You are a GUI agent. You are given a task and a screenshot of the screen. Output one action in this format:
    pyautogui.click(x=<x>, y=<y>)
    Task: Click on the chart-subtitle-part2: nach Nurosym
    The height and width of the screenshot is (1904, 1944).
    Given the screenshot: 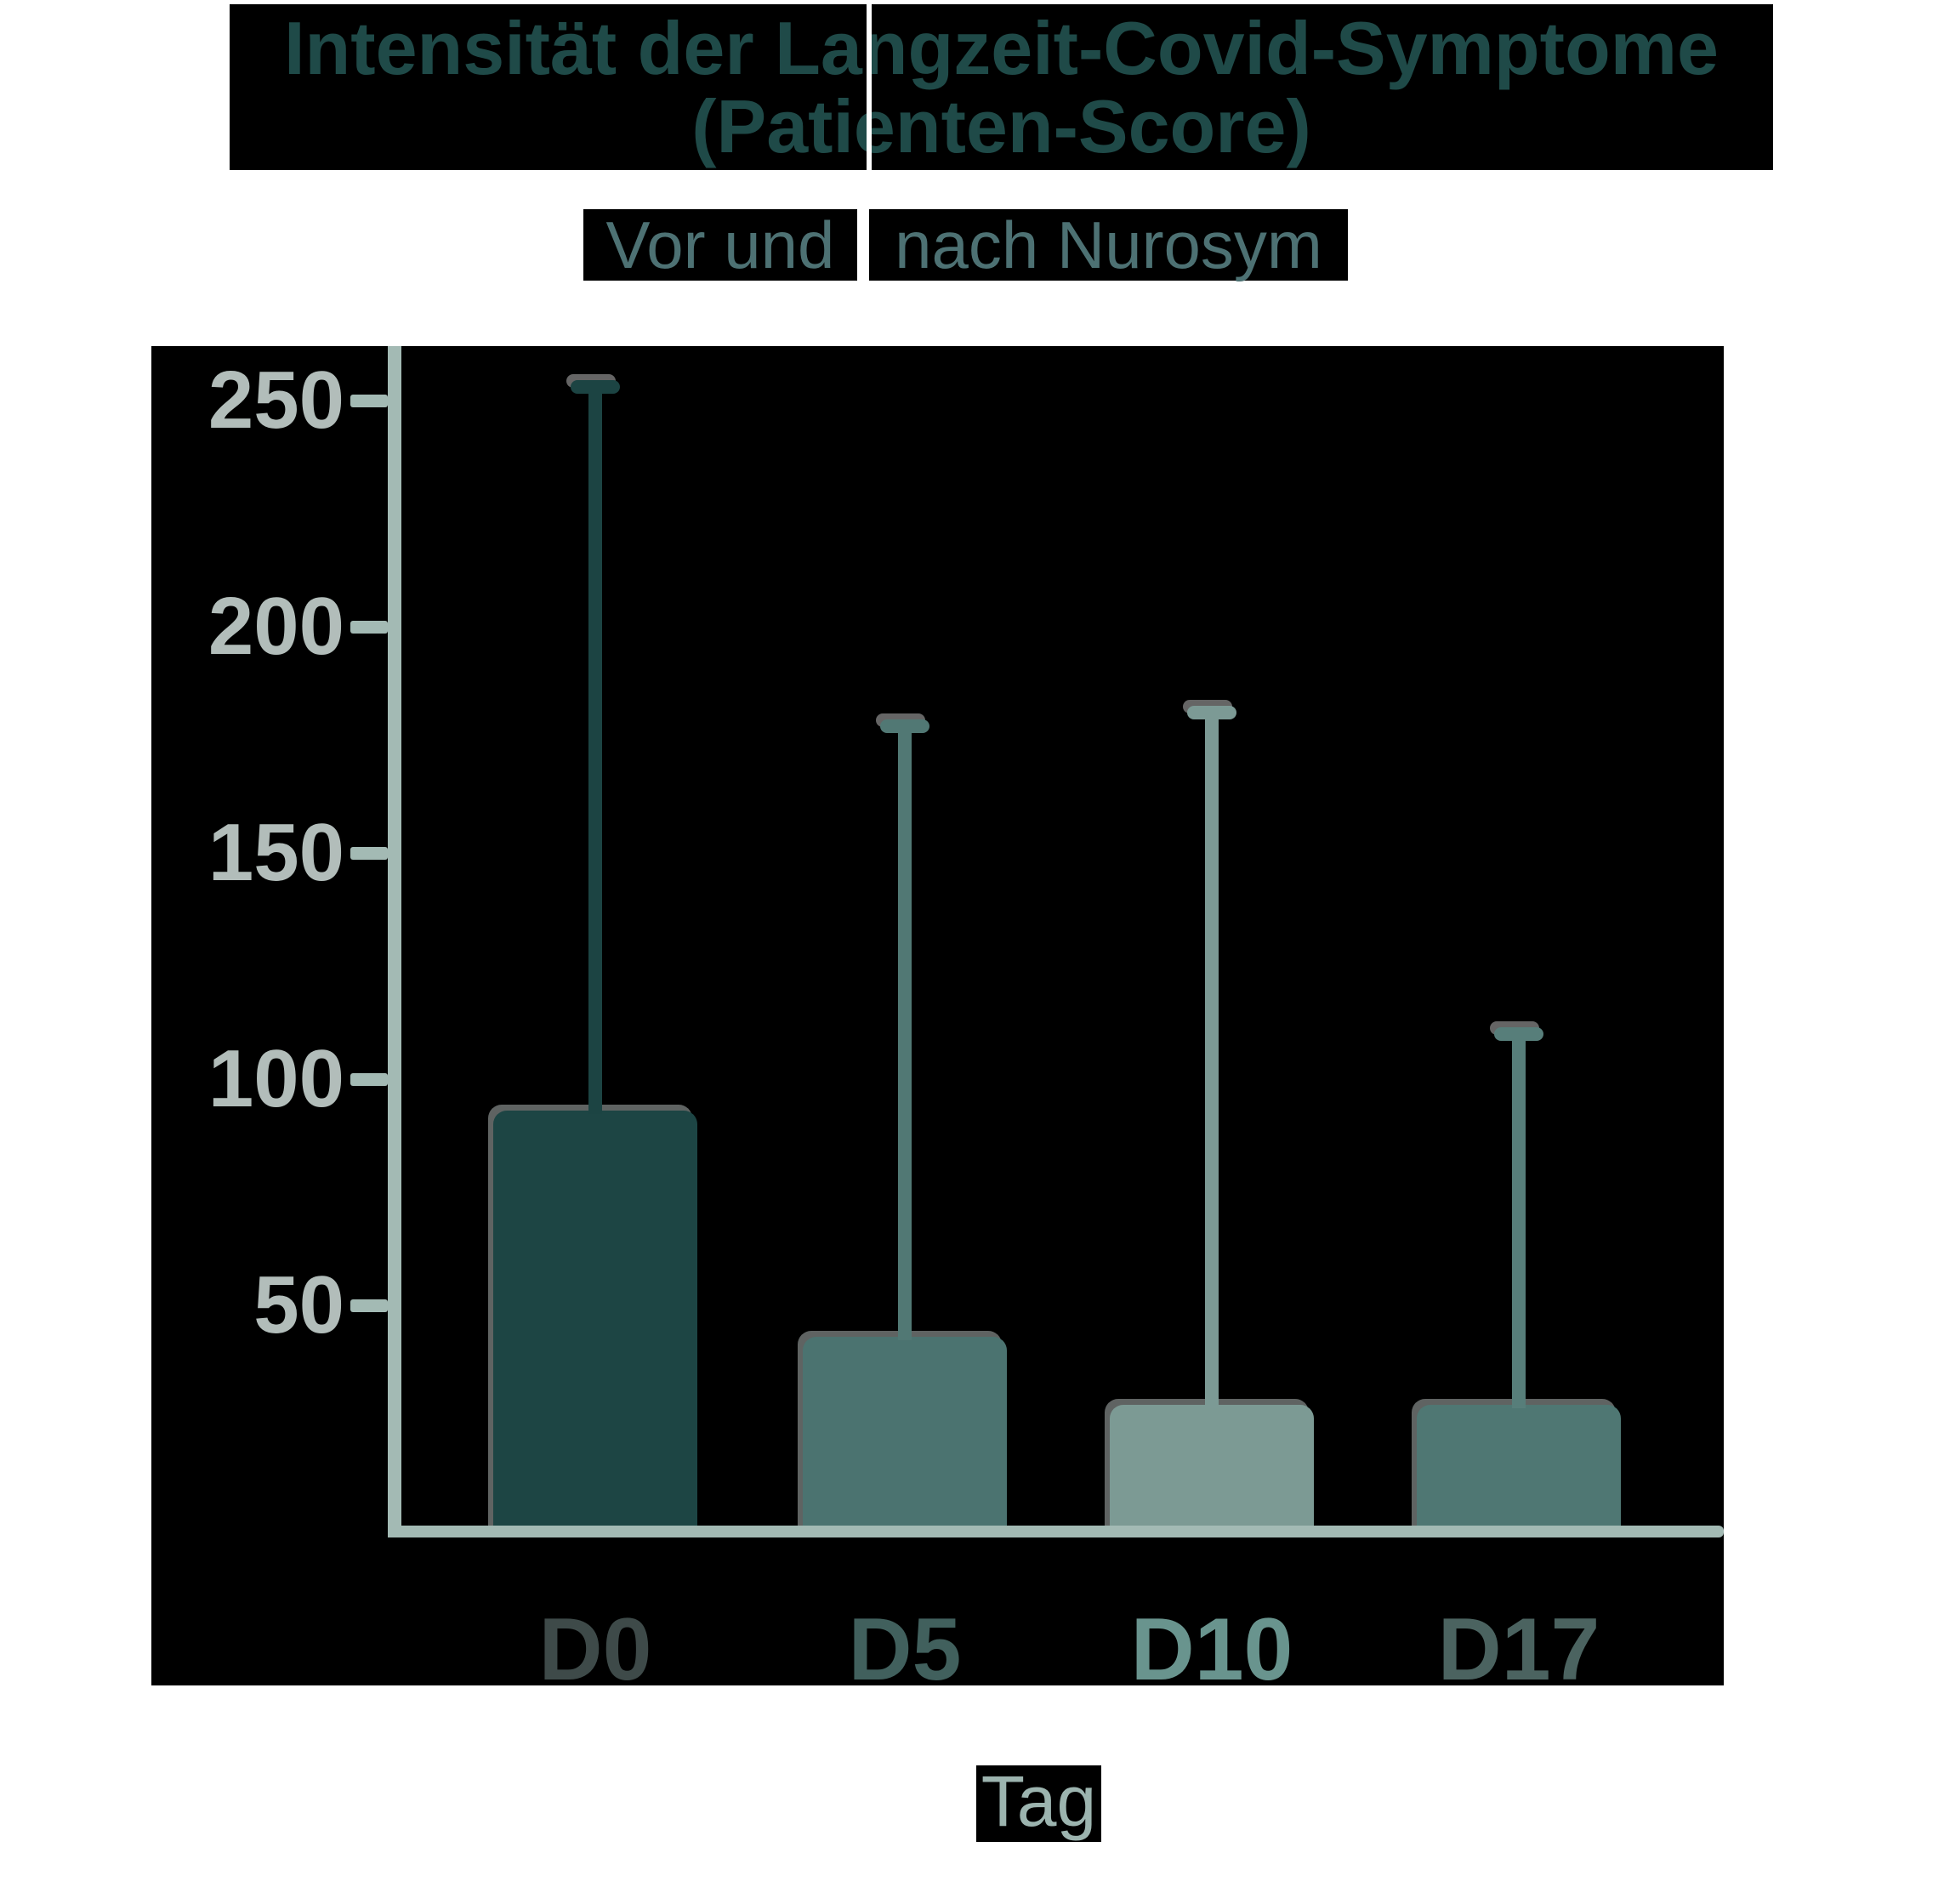 What is the action you would take?
    pyautogui.click(x=1108, y=244)
    